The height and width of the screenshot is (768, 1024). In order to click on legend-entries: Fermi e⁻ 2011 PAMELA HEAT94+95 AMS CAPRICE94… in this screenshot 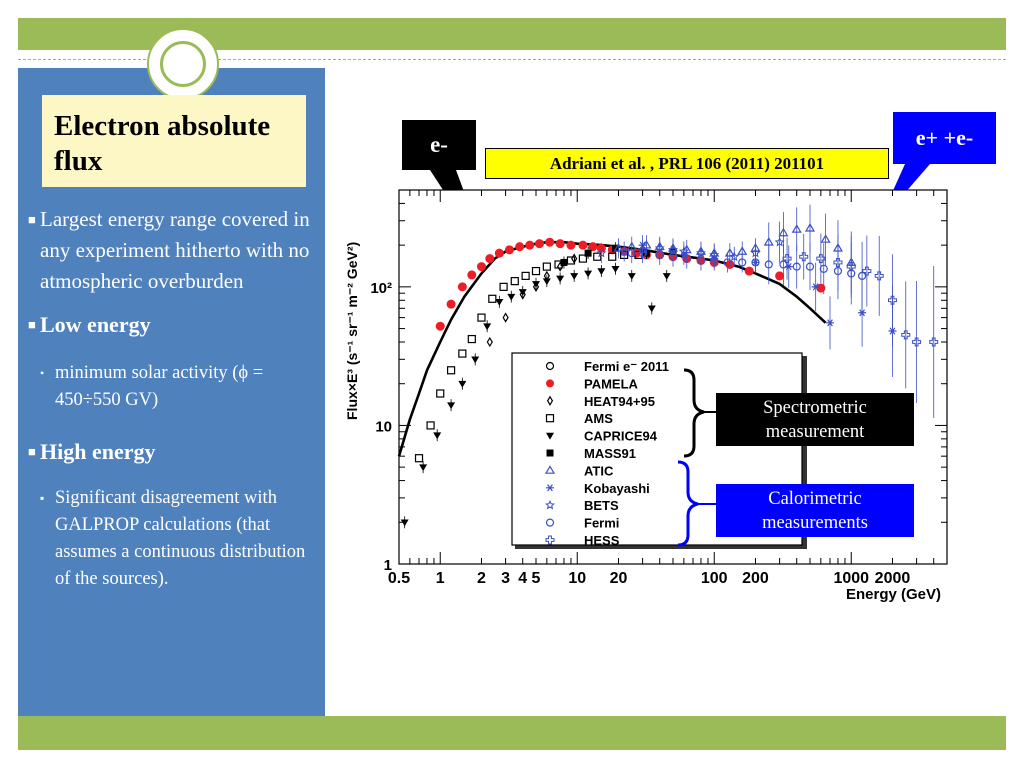, I will do `click(606, 453)`.